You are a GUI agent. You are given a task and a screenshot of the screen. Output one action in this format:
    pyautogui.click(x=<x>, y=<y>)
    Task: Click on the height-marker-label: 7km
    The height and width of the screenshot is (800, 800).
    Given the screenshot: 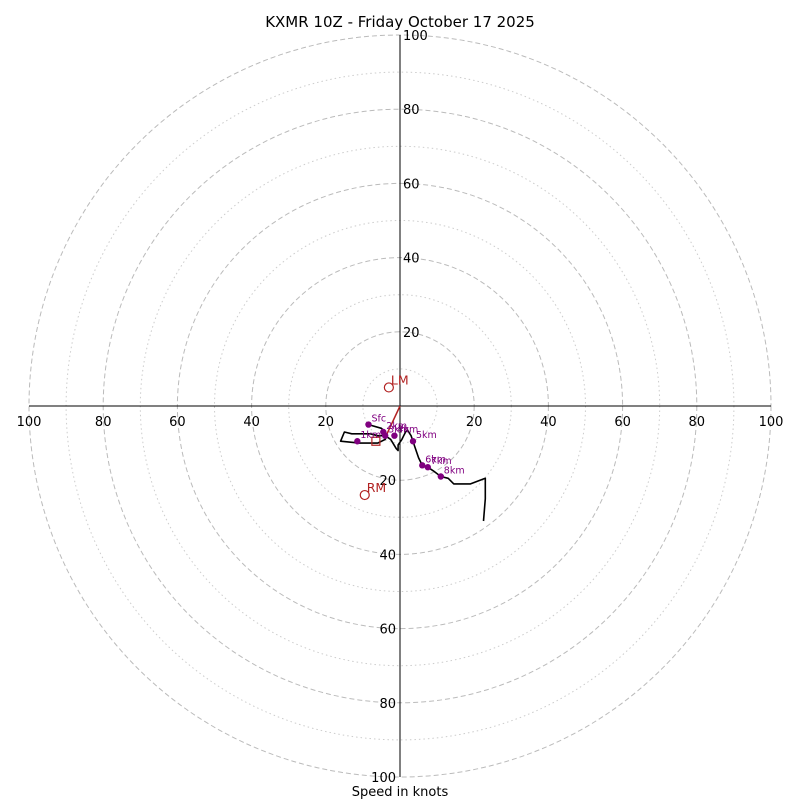 What is the action you would take?
    pyautogui.click(x=441, y=461)
    